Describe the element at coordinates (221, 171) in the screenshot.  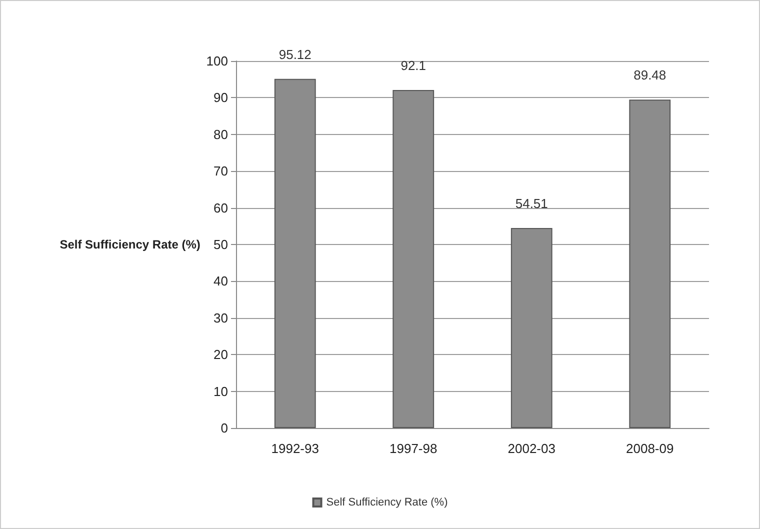
I see `y-tick-label: 70` at that location.